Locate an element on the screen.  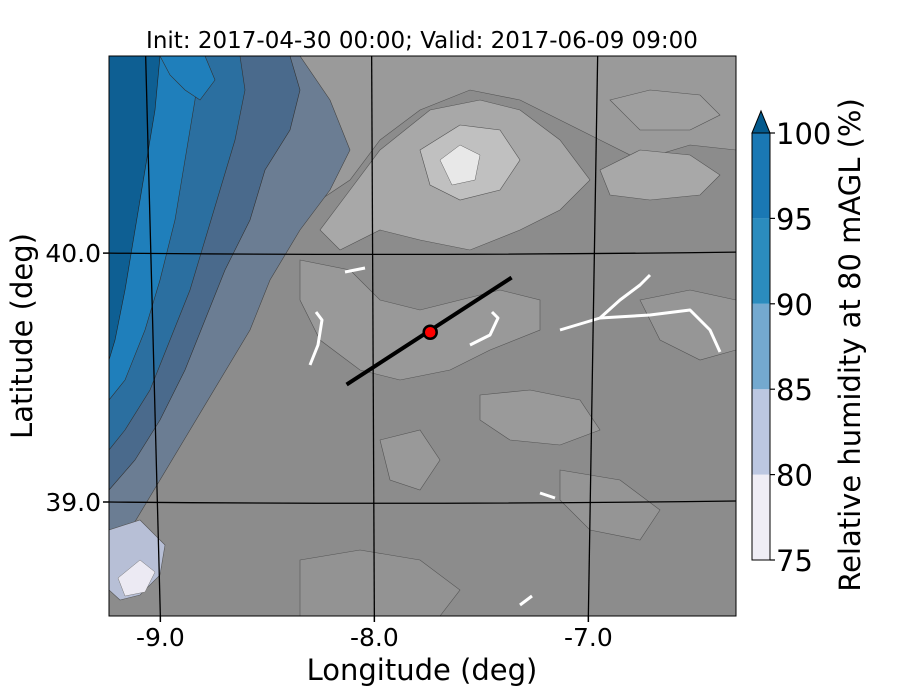
location-marker is located at coordinates (430, 332).